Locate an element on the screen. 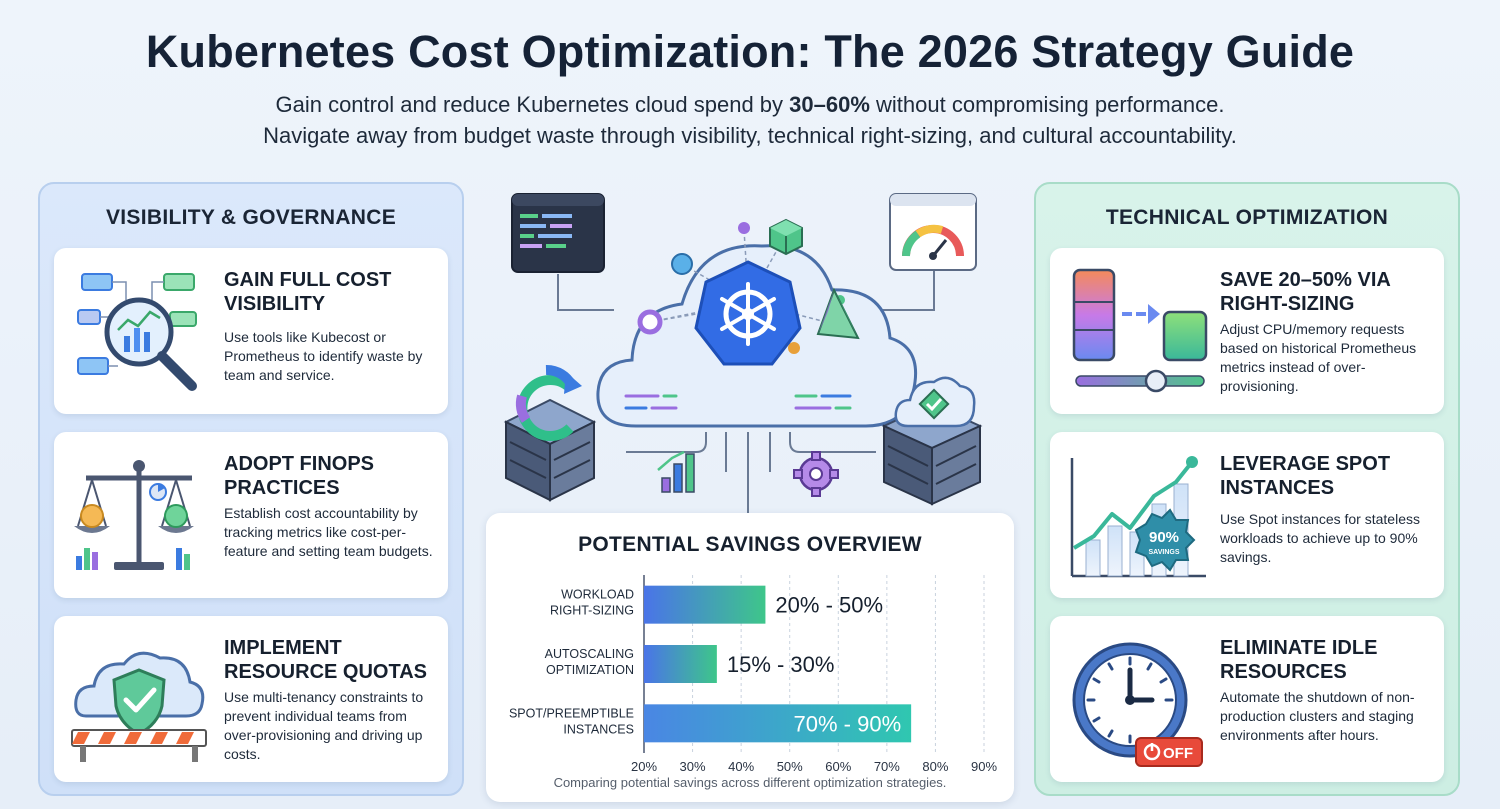 This screenshot has width=1500, height=809. category-label: RIGHT-SIZING is located at coordinates (592, 611).